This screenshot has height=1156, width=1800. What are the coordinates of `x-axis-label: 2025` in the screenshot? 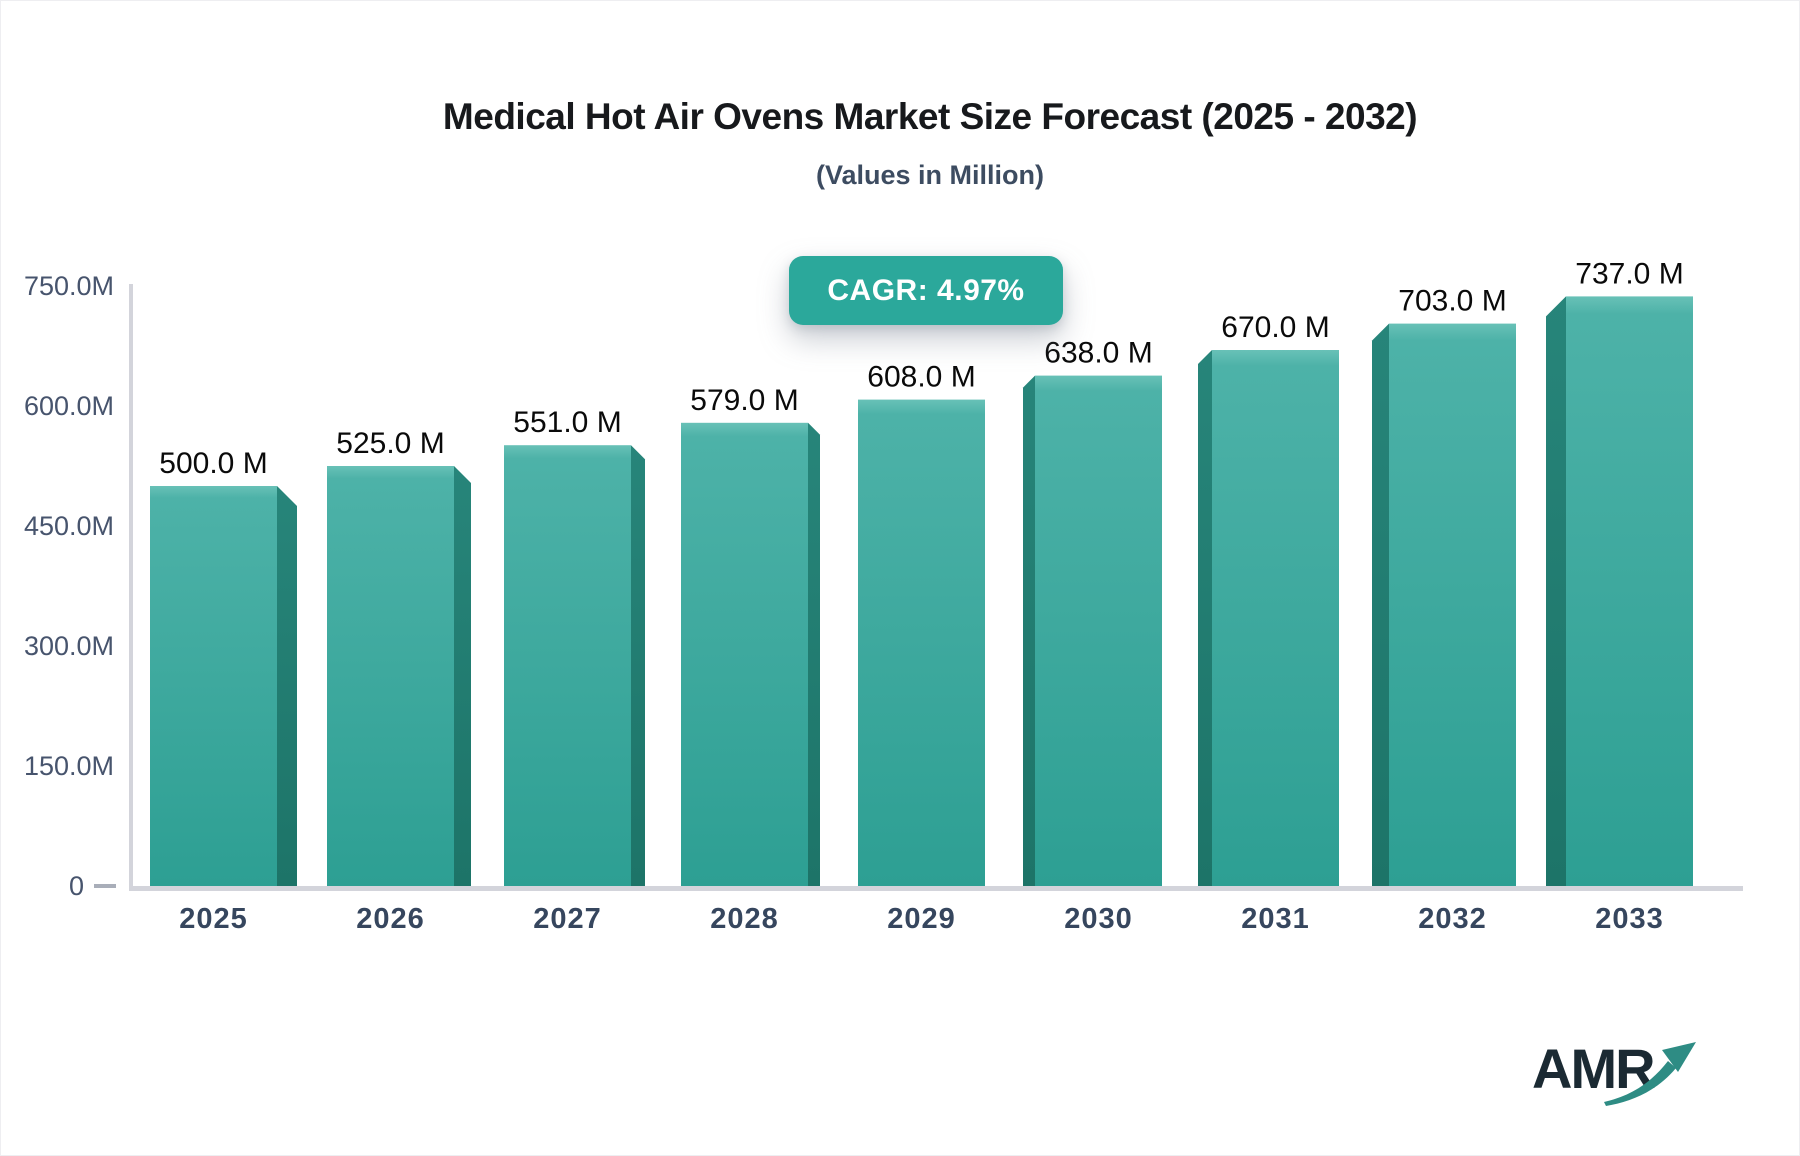 It's located at (213, 919).